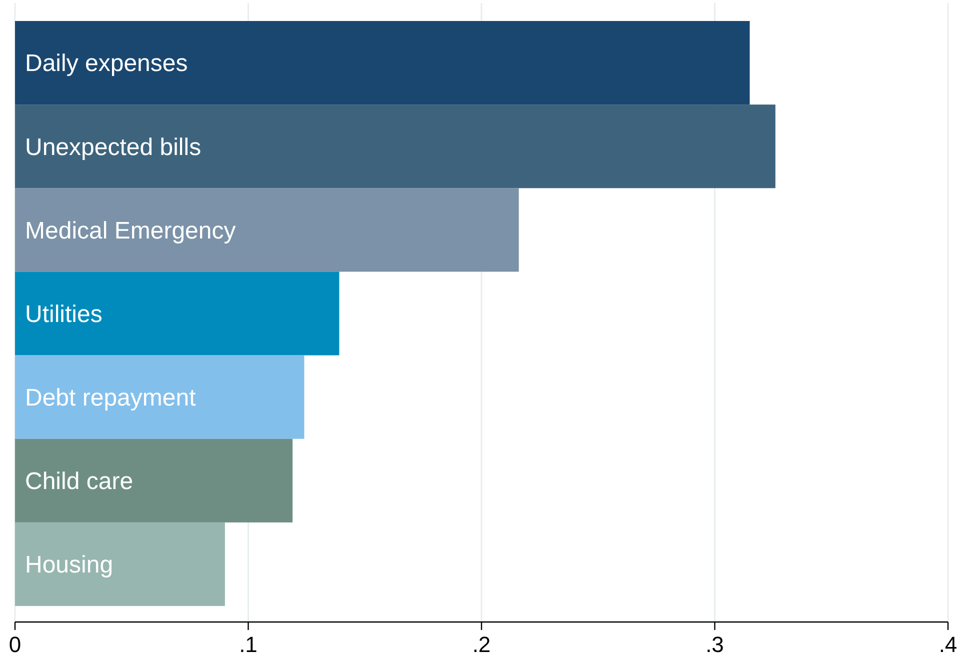 This screenshot has width=961, height=661. What do you see at coordinates (715, 644) in the screenshot?
I see `x-tick-label: .3` at bounding box center [715, 644].